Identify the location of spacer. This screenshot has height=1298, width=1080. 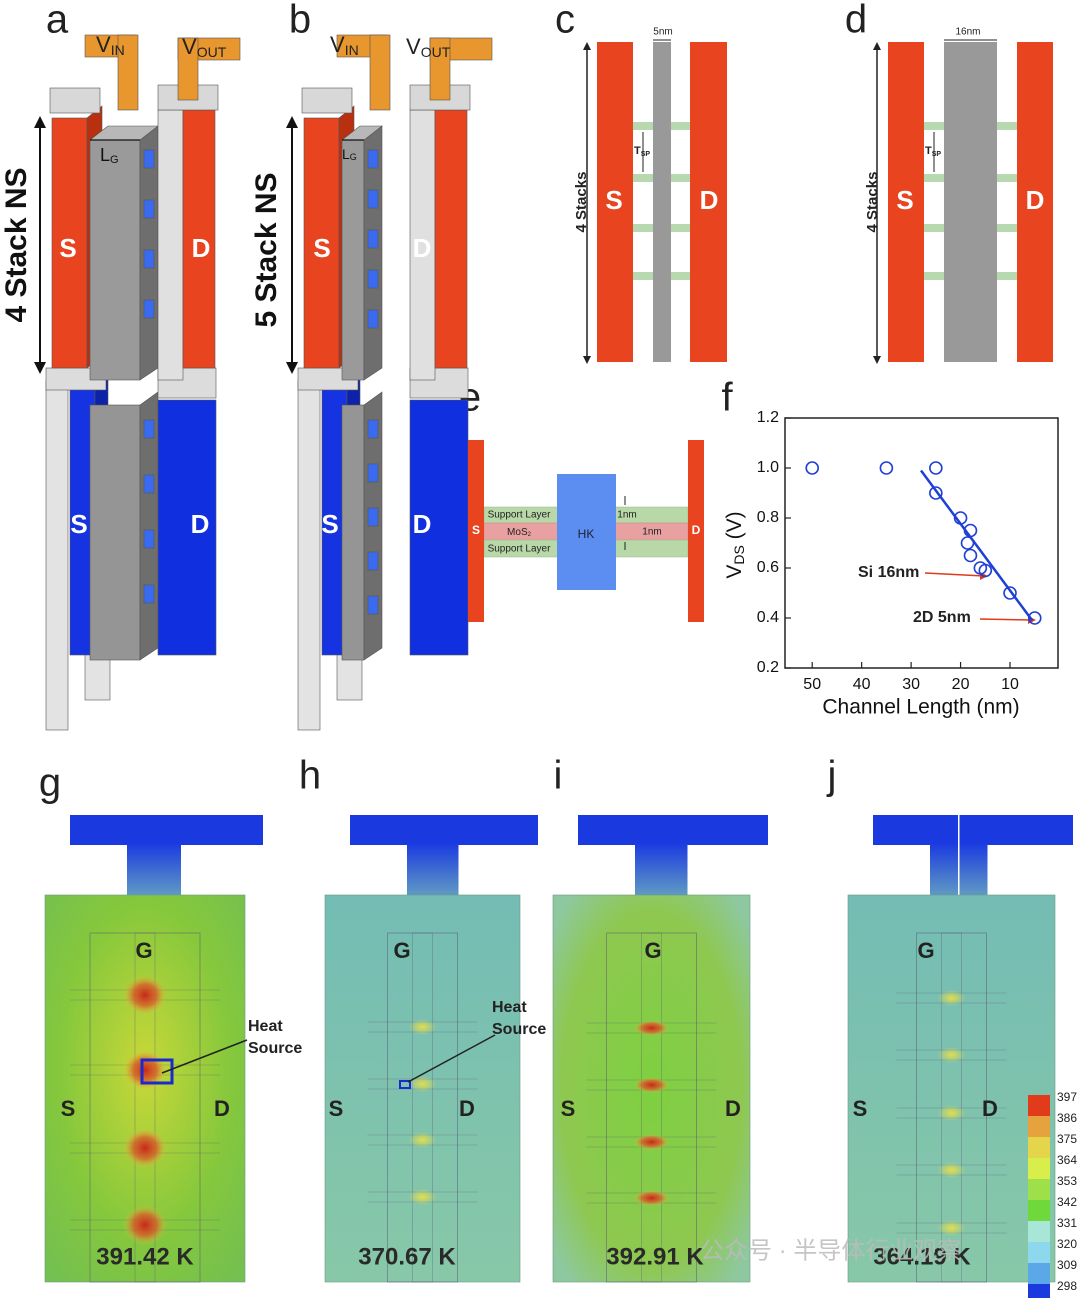
(170, 245).